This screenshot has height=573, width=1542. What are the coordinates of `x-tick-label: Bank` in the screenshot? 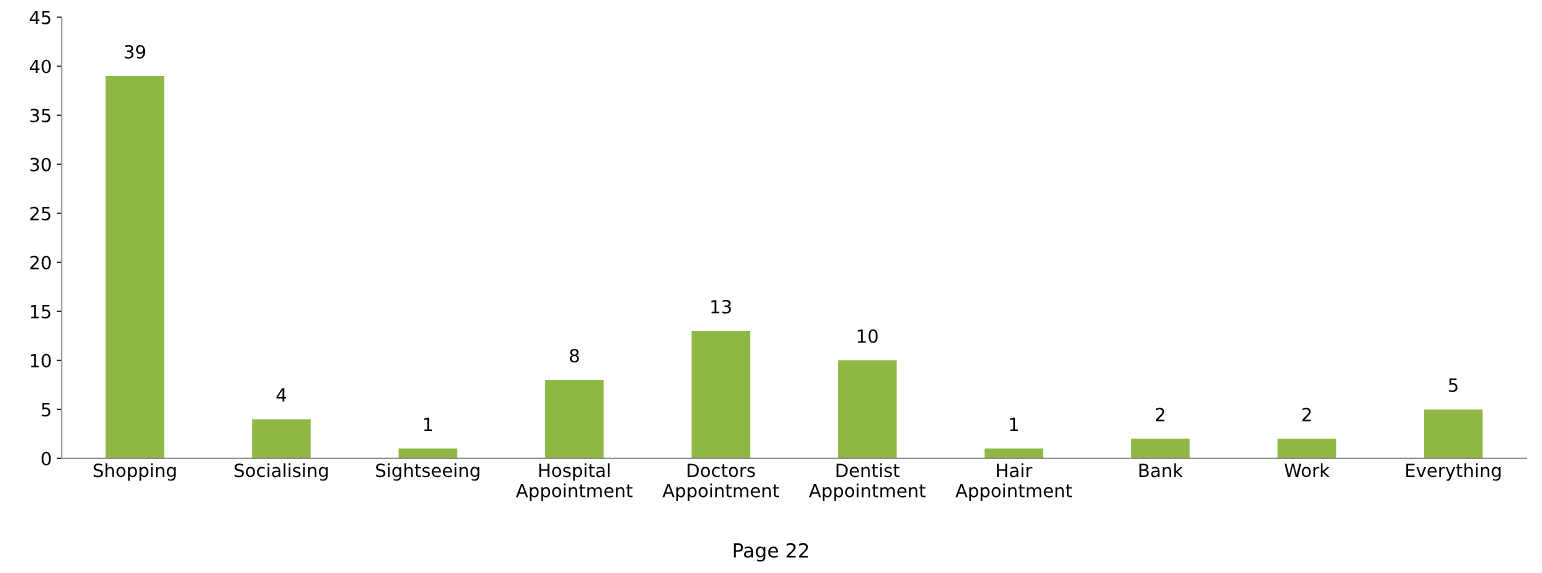 It's located at (1161, 470).